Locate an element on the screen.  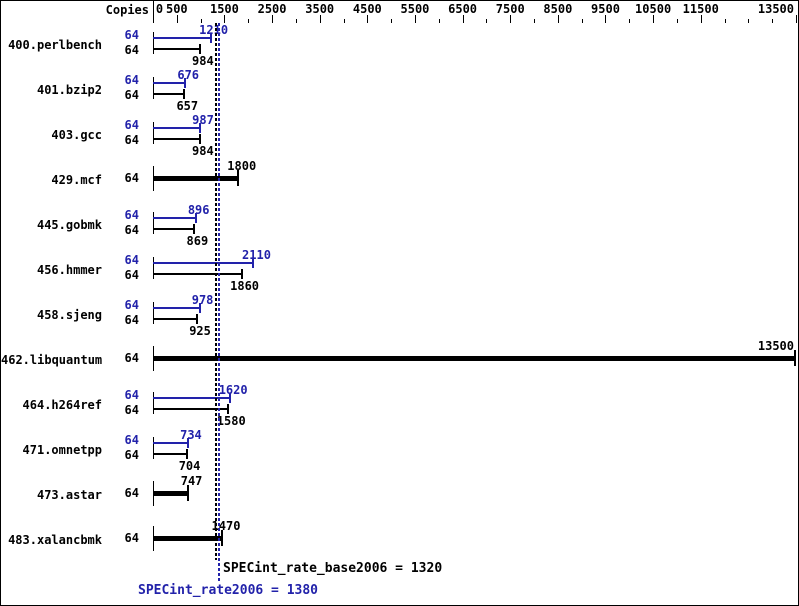
axis-tick-label: 9500 is located at coordinates (605, 9).